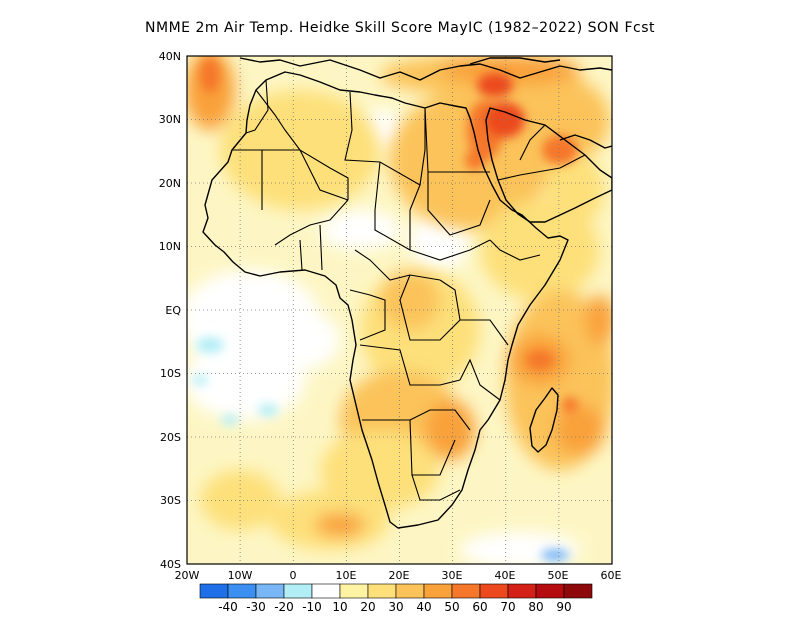 The image size is (800, 618). I want to click on lat-label: 10S, so click(170, 373).